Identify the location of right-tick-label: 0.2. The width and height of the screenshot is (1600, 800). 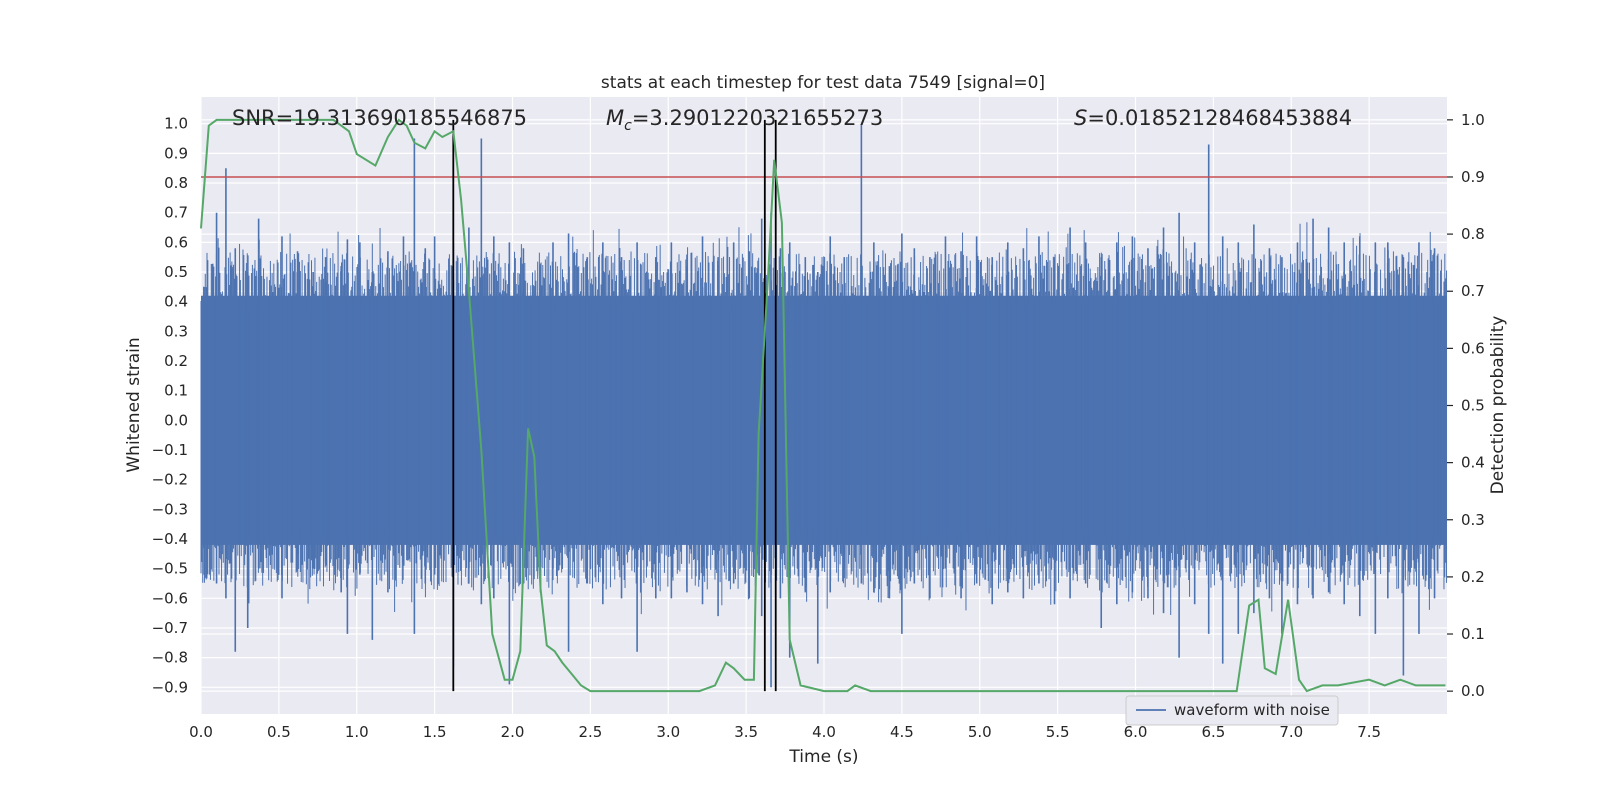
(1473, 577).